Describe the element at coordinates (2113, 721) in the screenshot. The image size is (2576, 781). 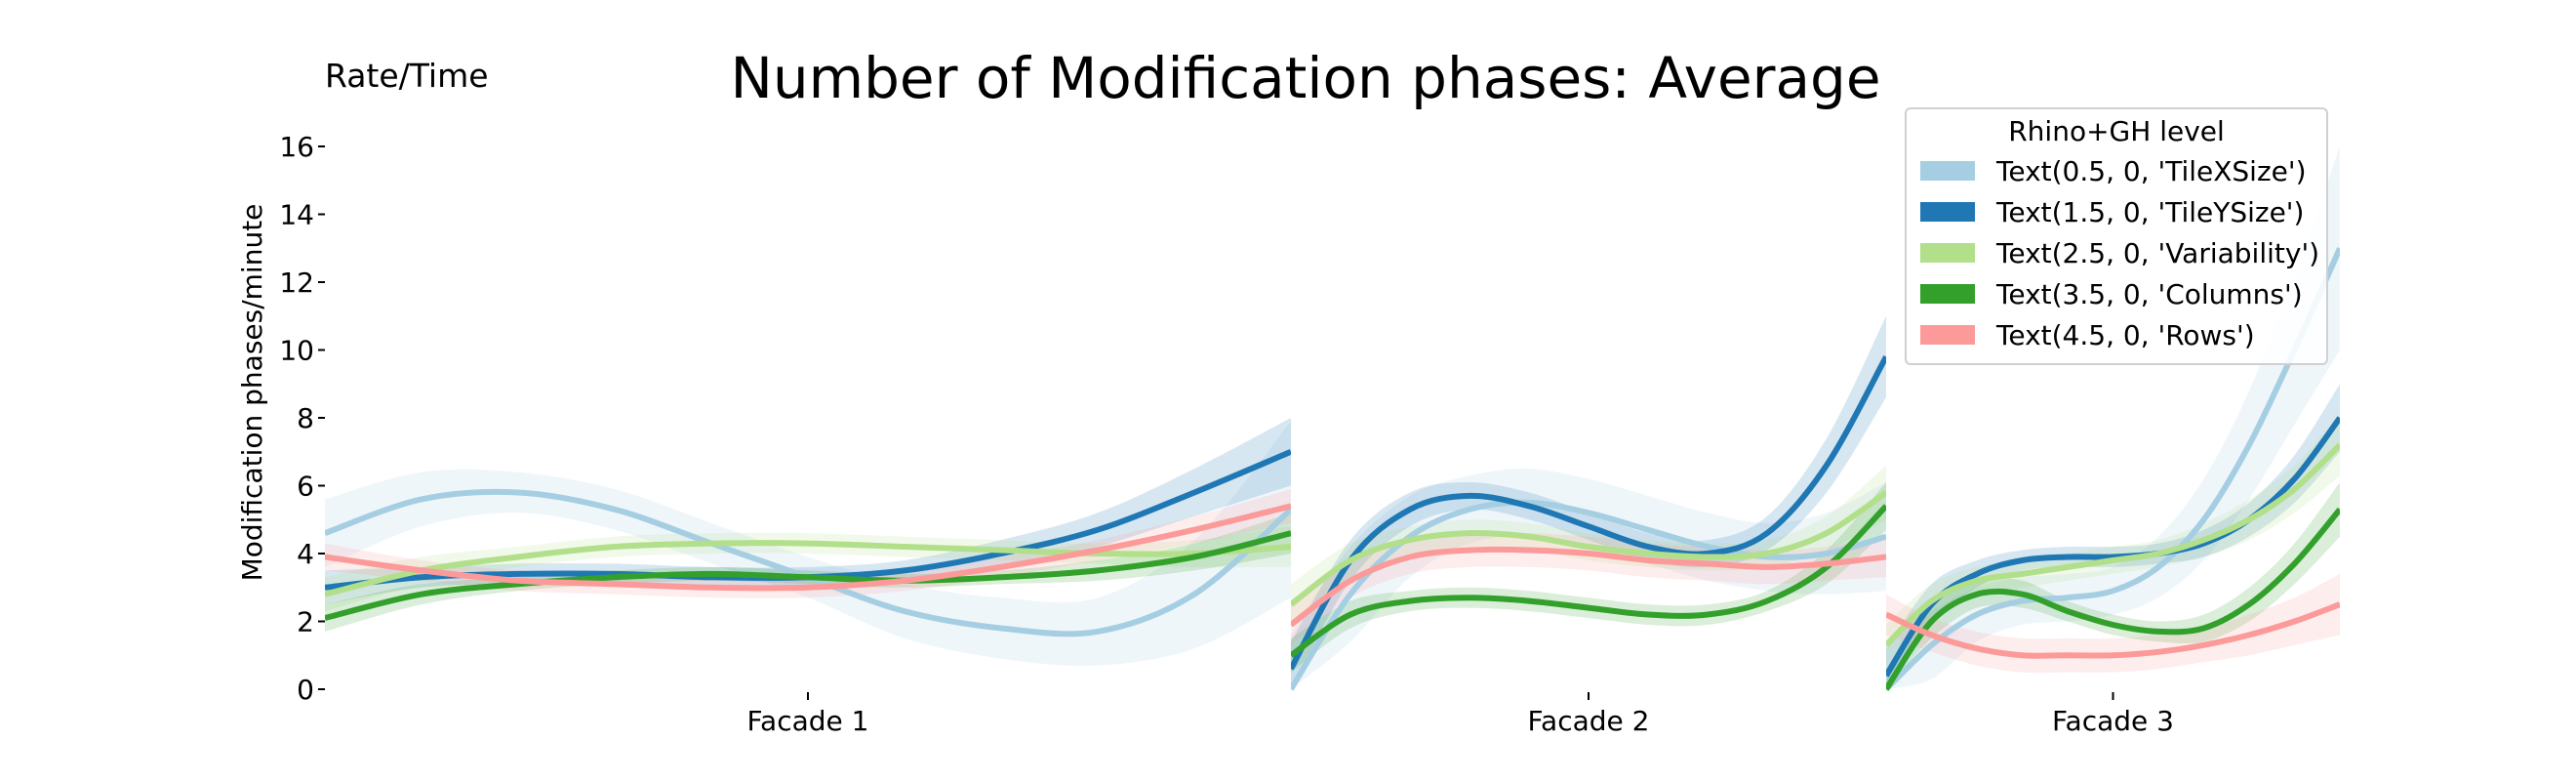
I see `x-tick-label: Facade 3` at that location.